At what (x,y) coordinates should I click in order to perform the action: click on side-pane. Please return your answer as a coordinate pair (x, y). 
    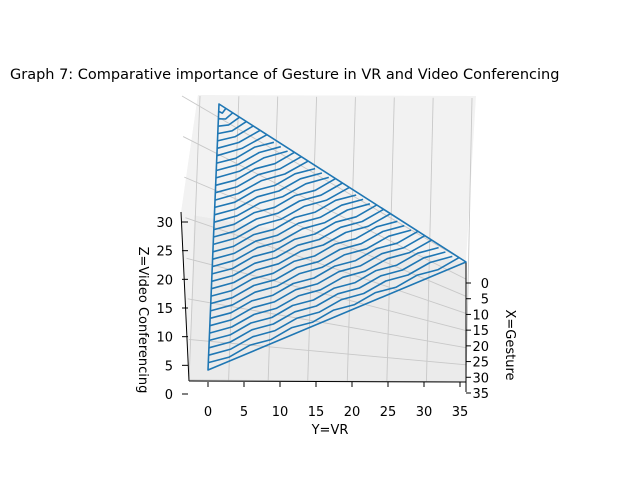
    Looking at the image, I should click on (189, 237).